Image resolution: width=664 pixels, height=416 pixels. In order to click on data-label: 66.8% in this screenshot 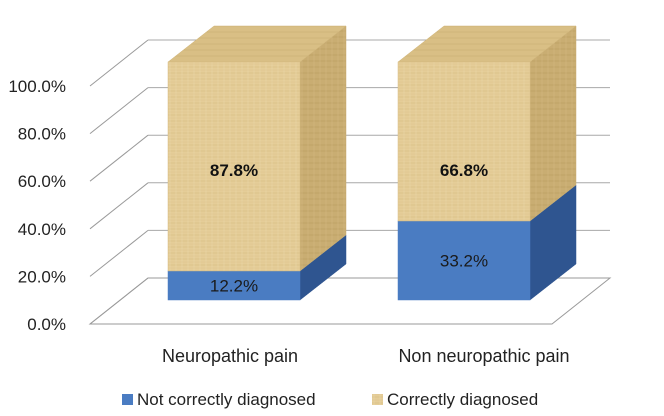, I will do `click(464, 170)`.